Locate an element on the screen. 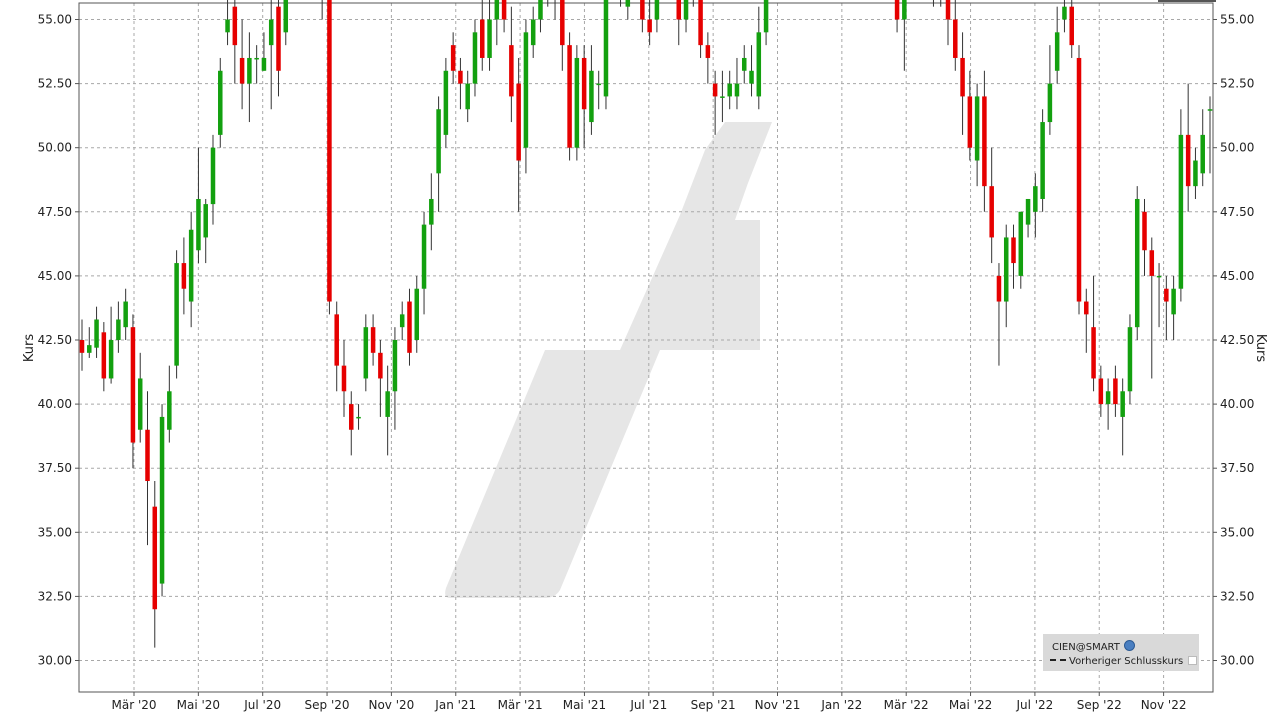  x-tick-label: Sep '20 is located at coordinates (327, 705).